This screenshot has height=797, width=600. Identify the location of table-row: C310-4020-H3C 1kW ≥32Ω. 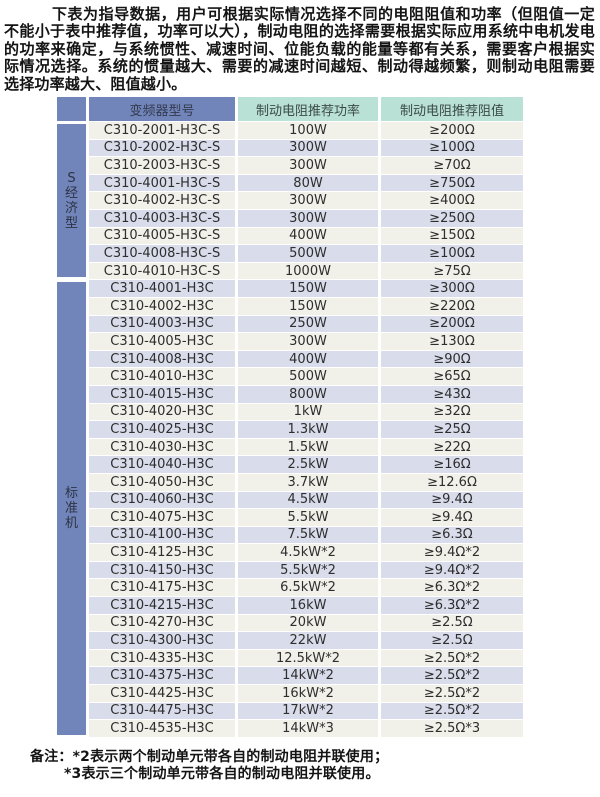
(290, 412).